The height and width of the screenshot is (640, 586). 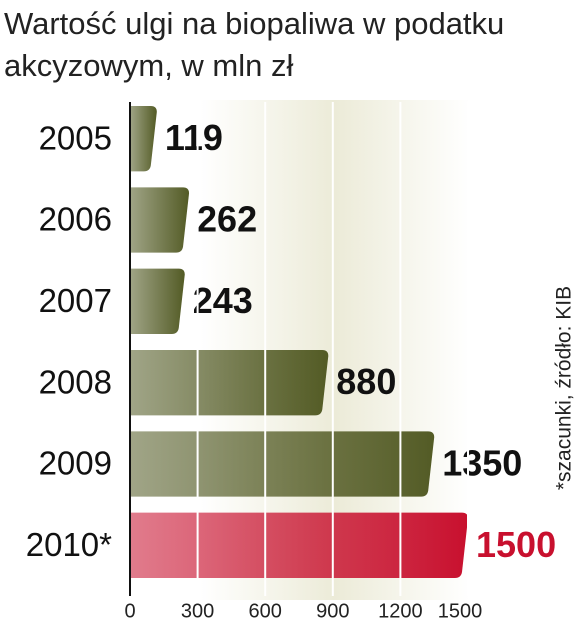 I want to click on y-tick-label: 2008, so click(x=75, y=381).